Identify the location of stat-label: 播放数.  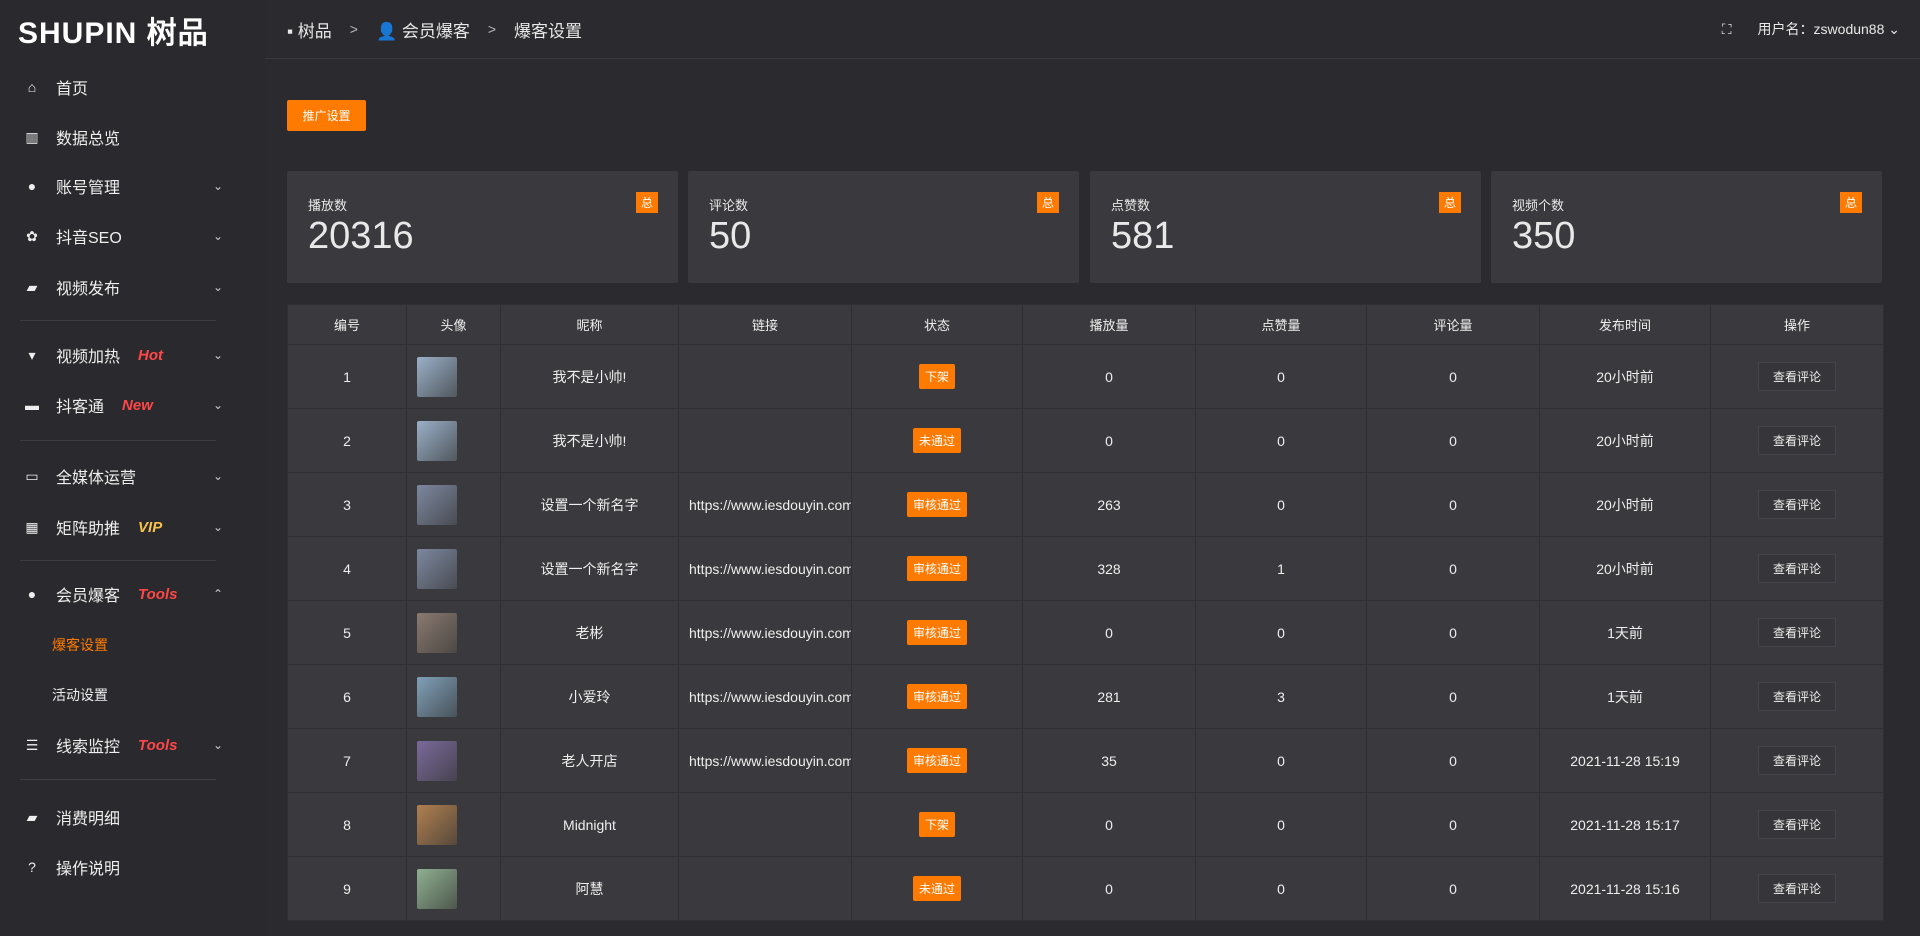
(328, 205).